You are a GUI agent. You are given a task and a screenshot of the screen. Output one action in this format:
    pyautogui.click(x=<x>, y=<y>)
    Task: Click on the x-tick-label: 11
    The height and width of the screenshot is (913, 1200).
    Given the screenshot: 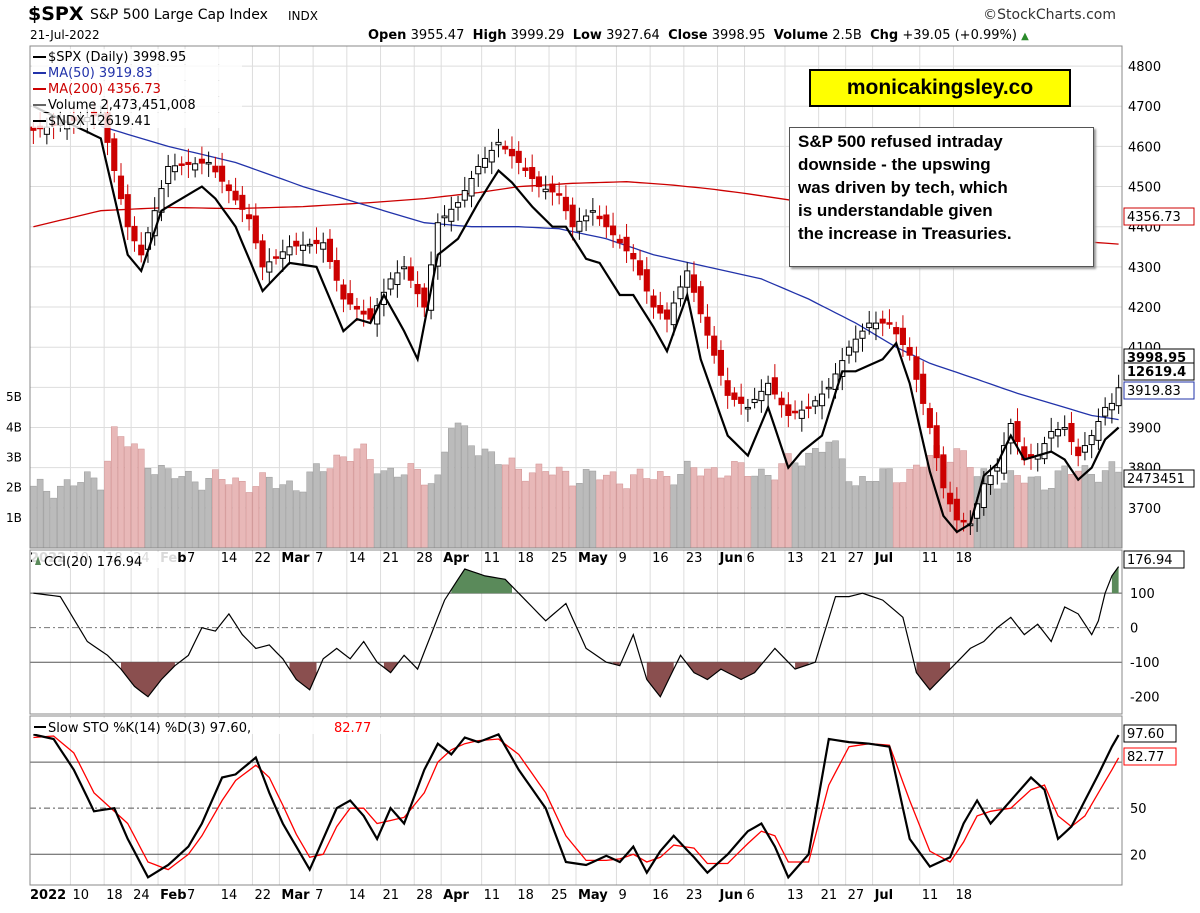 What is the action you would take?
    pyautogui.click(x=492, y=558)
    